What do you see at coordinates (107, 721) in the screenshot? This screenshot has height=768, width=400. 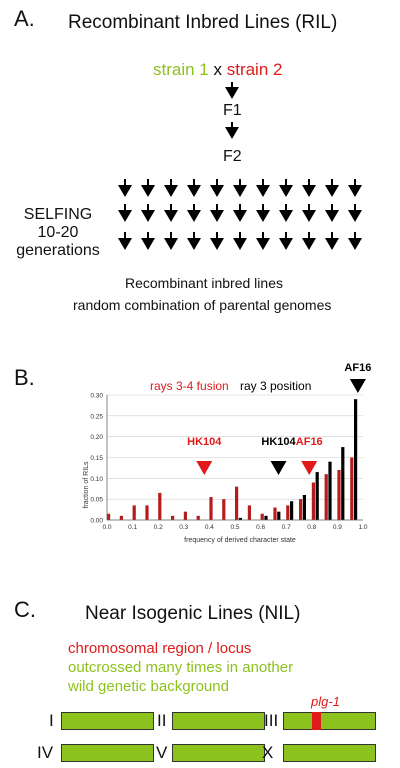 I see `chromosome-i` at bounding box center [107, 721].